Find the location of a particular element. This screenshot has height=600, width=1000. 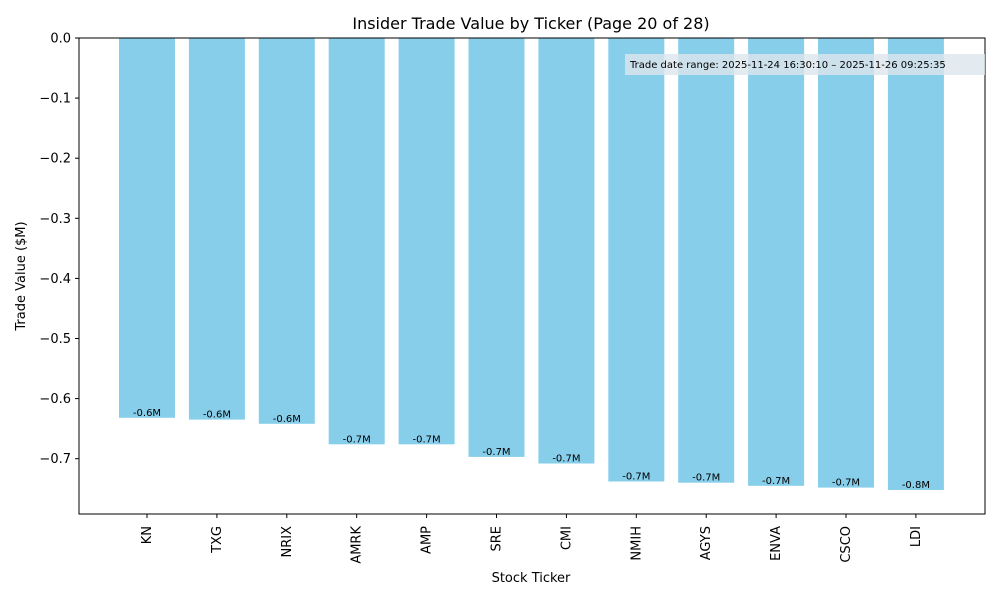

bar-cmi is located at coordinates (566, 251).